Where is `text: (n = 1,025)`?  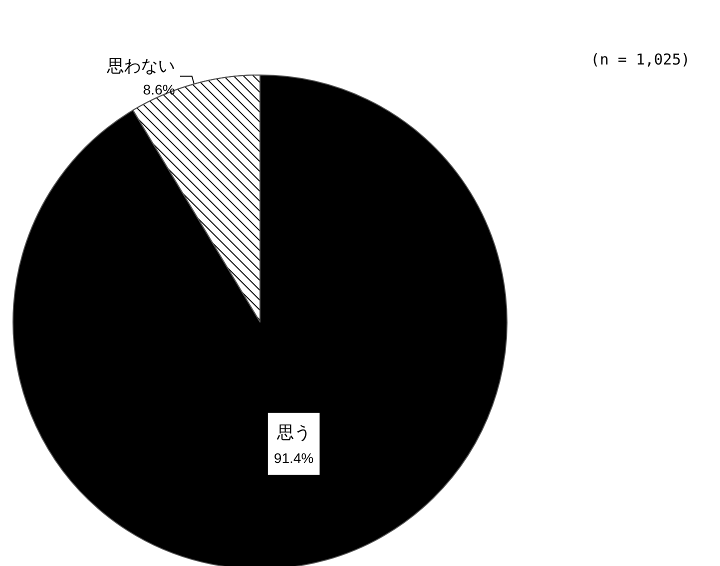
text: (n = 1,025) is located at coordinates (640, 59).